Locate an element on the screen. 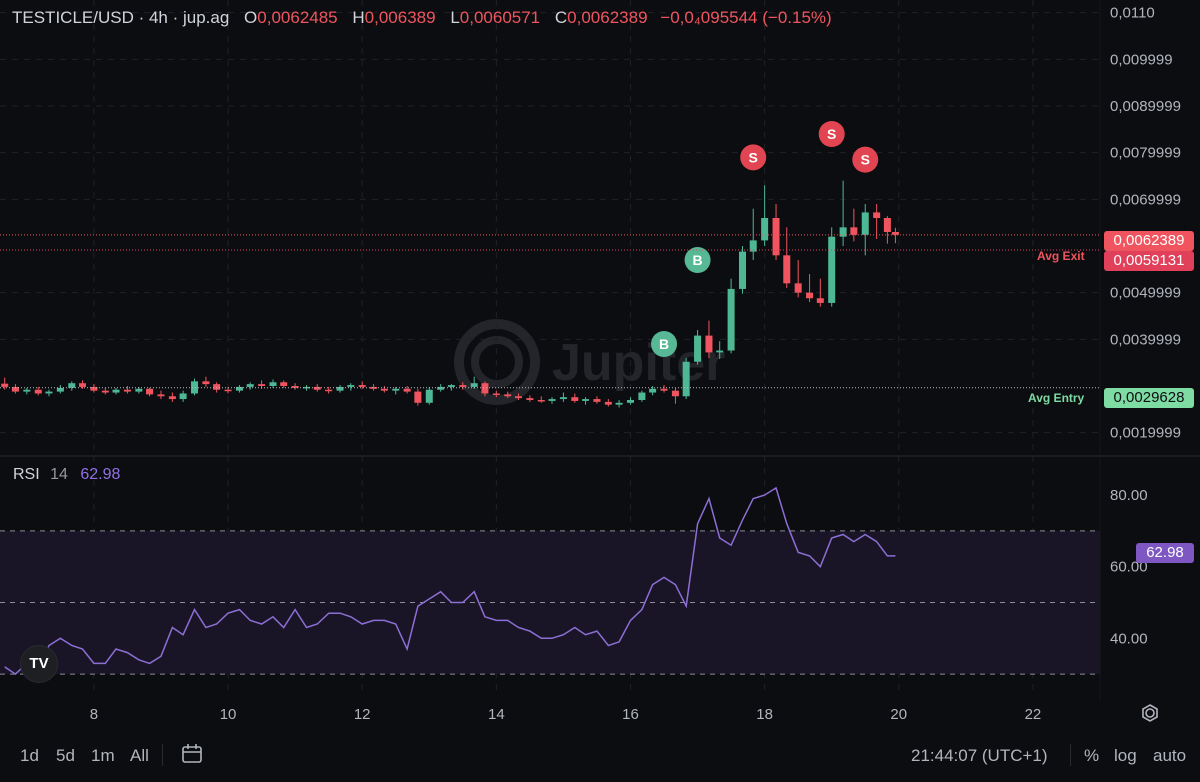  range-all: All is located at coordinates (139, 755).